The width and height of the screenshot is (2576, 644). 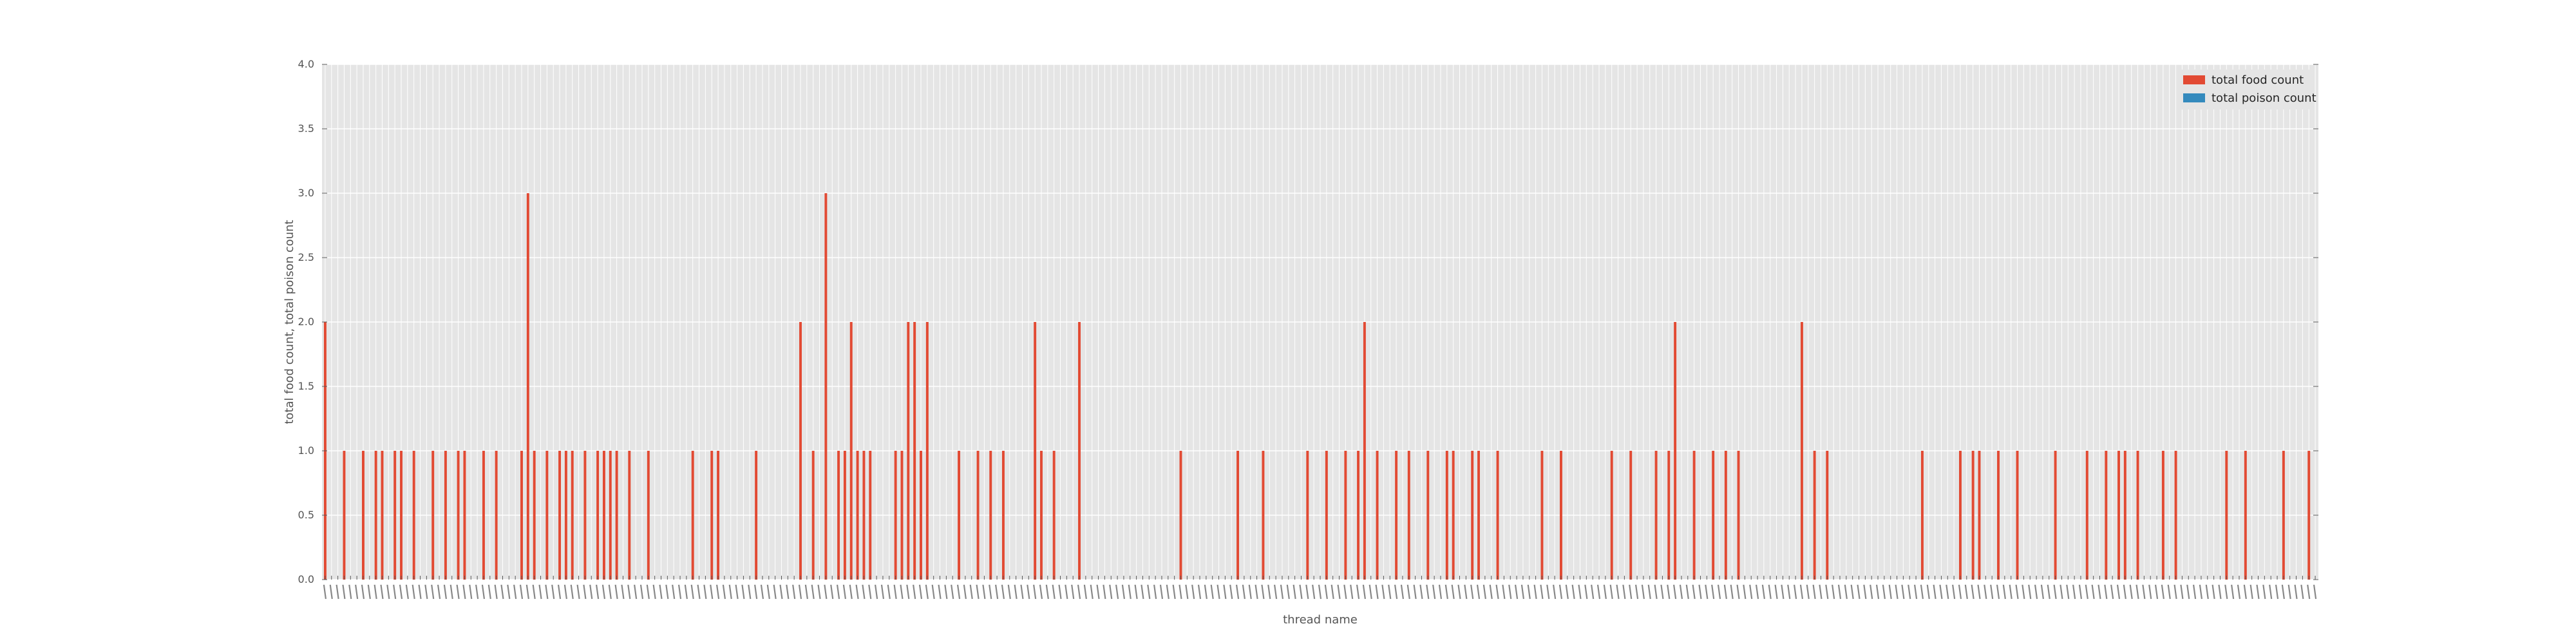 What do you see at coordinates (306, 128) in the screenshot?
I see `y-tick-label: 3.5` at bounding box center [306, 128].